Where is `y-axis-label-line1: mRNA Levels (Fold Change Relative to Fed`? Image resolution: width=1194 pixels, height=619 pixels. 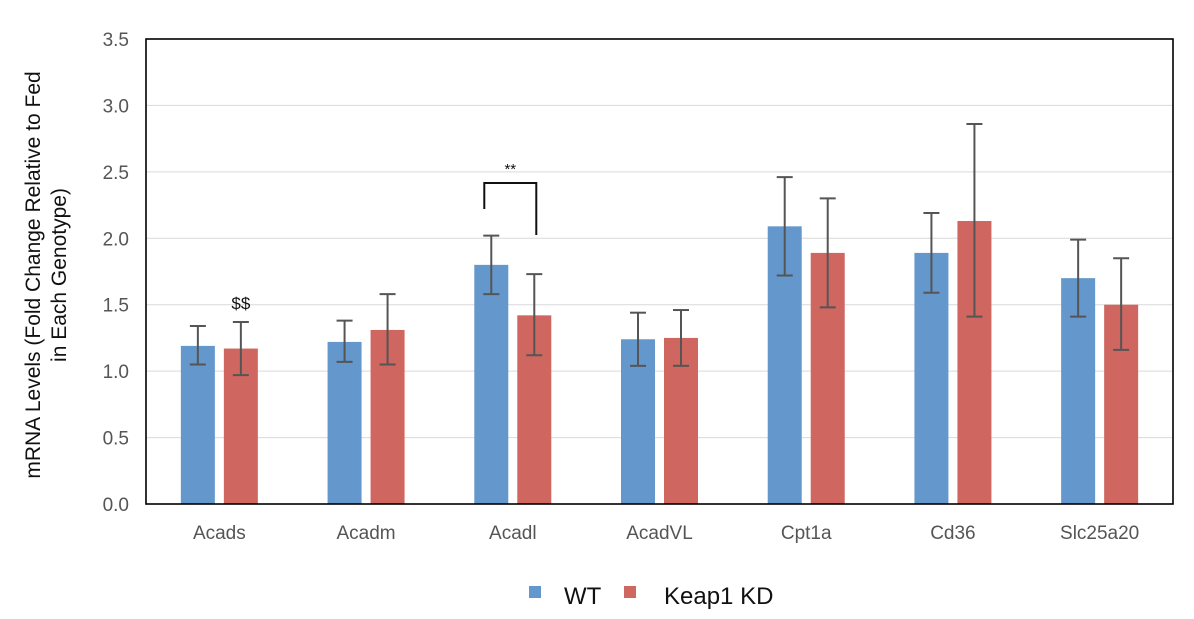 y-axis-label-line1: mRNA Levels (Fold Change Relative to Fed is located at coordinates (33, 274).